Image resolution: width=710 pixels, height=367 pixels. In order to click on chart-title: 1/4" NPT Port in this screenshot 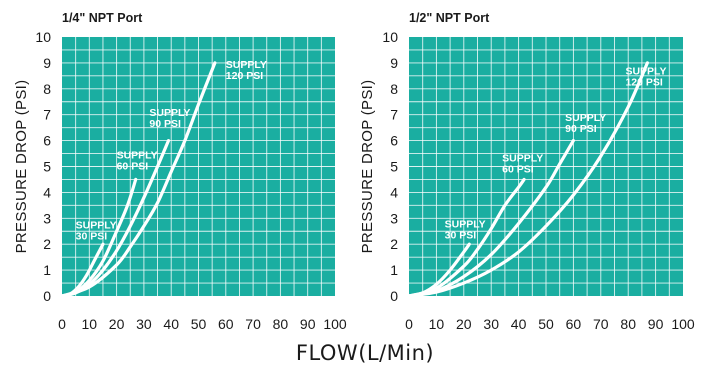, I will do `click(102, 18)`.